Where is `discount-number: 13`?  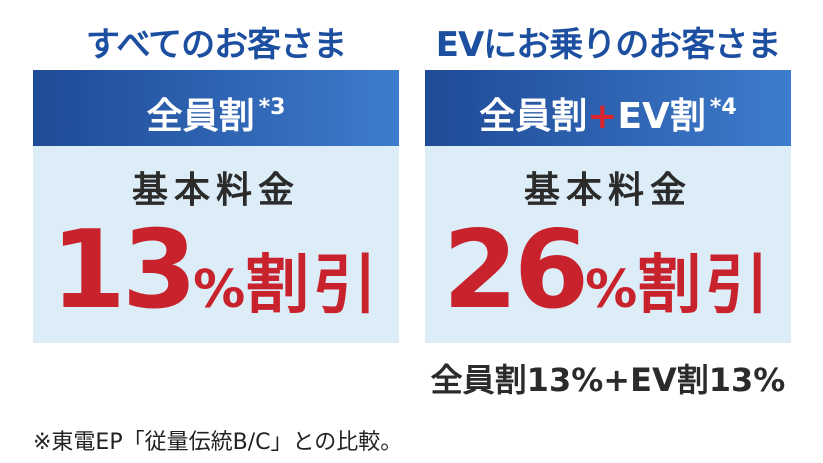 discount-number: 13 is located at coordinates (123, 270).